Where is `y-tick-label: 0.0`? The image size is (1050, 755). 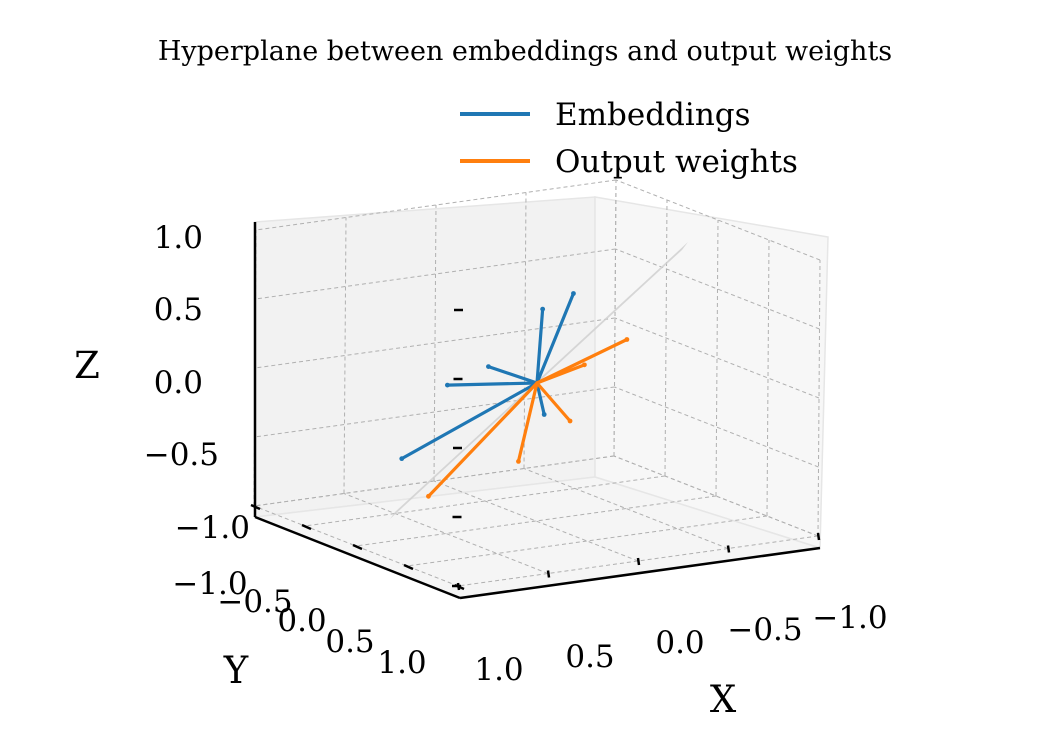 y-tick-label: 0.0 is located at coordinates (301, 621).